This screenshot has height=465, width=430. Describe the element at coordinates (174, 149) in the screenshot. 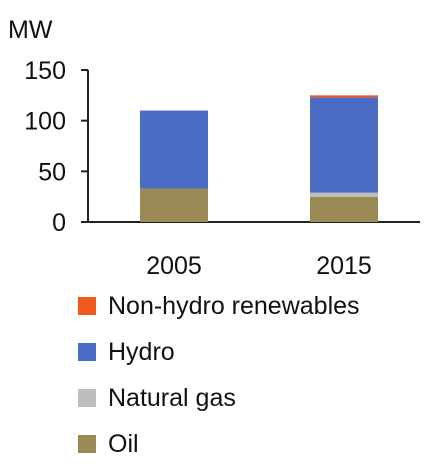

I see `bar-segment-hydro-2005` at that location.